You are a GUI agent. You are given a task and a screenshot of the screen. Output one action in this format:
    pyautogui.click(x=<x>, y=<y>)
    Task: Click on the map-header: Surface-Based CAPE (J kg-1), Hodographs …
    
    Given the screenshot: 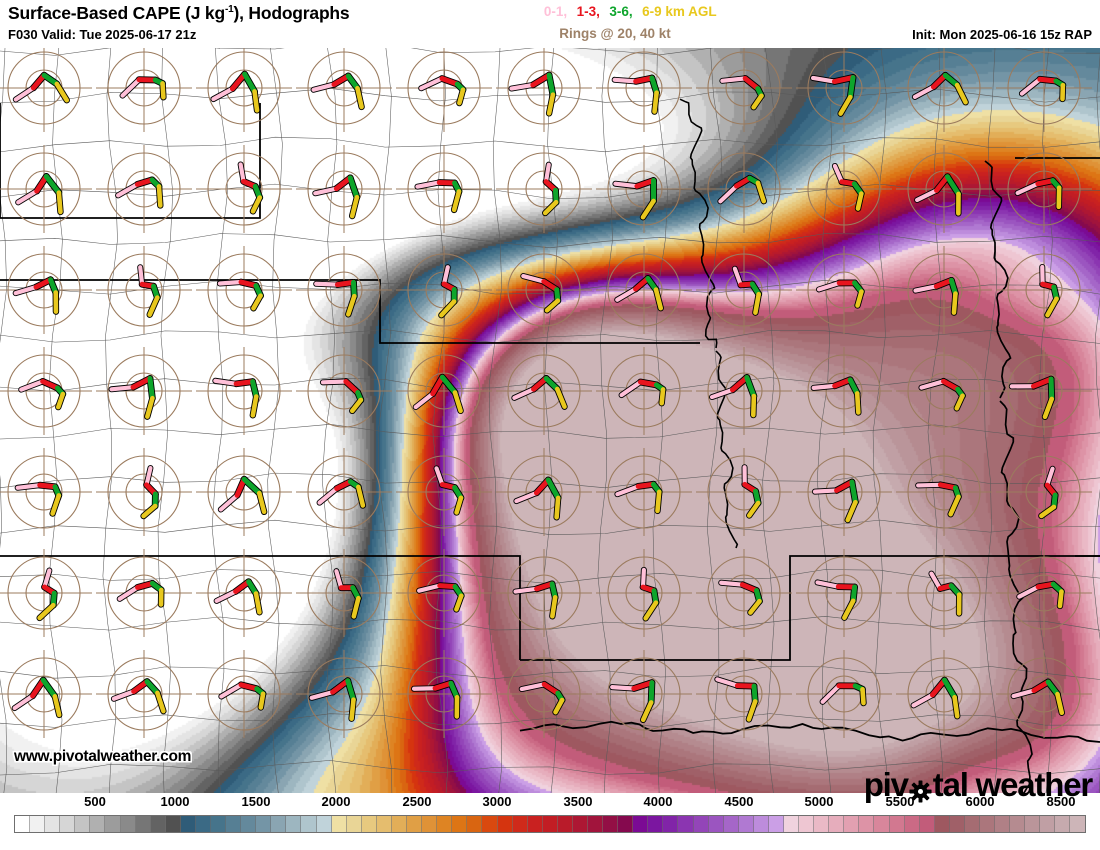 What is the action you would take?
    pyautogui.click(x=550, y=24)
    